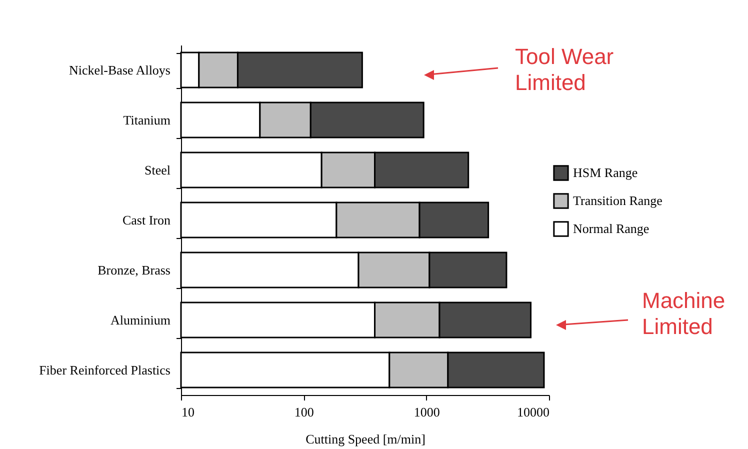 The height and width of the screenshot is (449, 748). What do you see at coordinates (146, 120) in the screenshot?
I see `y-tick-label: Titanium` at bounding box center [146, 120].